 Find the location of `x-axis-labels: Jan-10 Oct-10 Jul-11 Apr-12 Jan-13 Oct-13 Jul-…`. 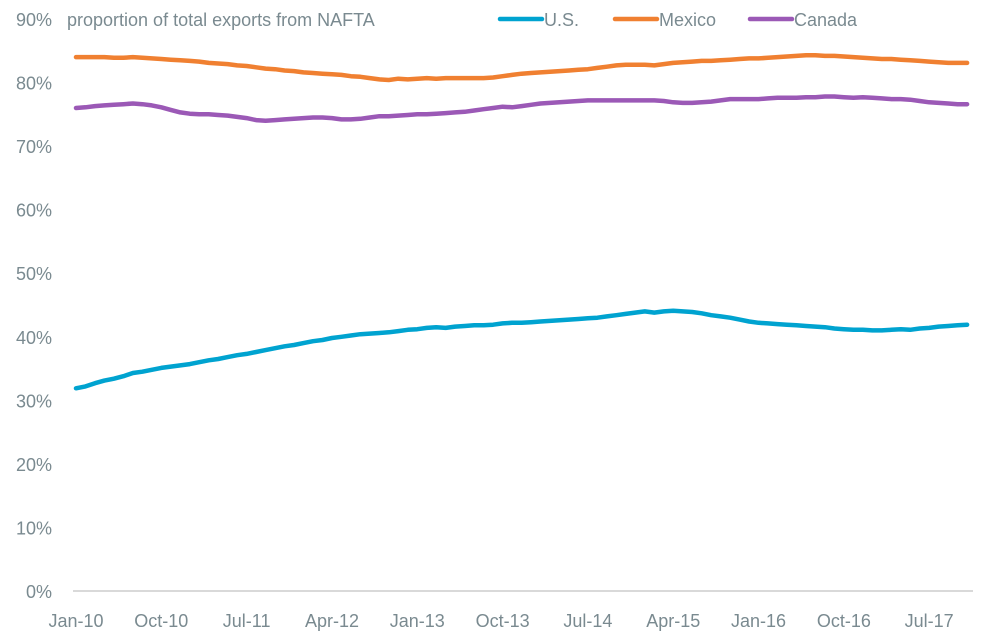

x-axis-labels: Jan-10 Oct-10 Jul-11 Apr-12 Jan-13 Oct-13 Jul-… is located at coordinates (500, 621).